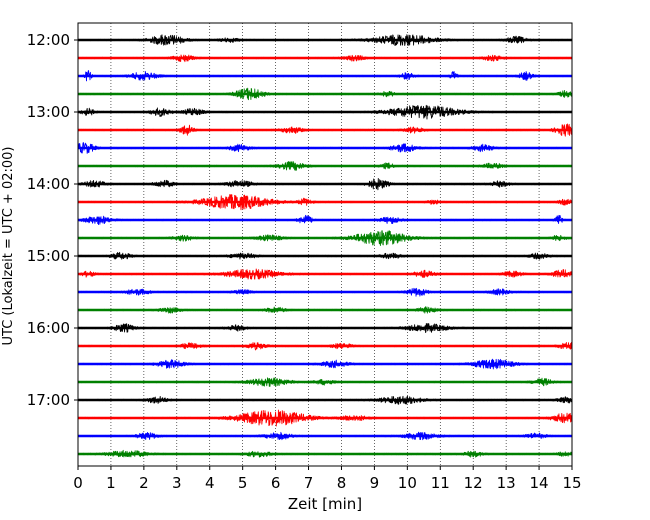 This screenshot has width=650, height=520. I want to click on y-tick-label: 15:00, so click(48, 256).